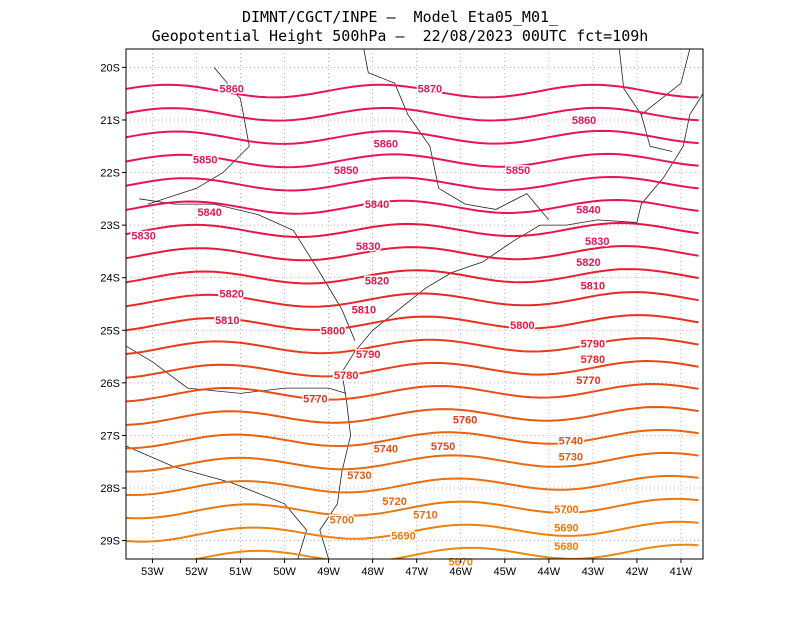  I want to click on lon-tick-label: 47W, so click(416, 572).